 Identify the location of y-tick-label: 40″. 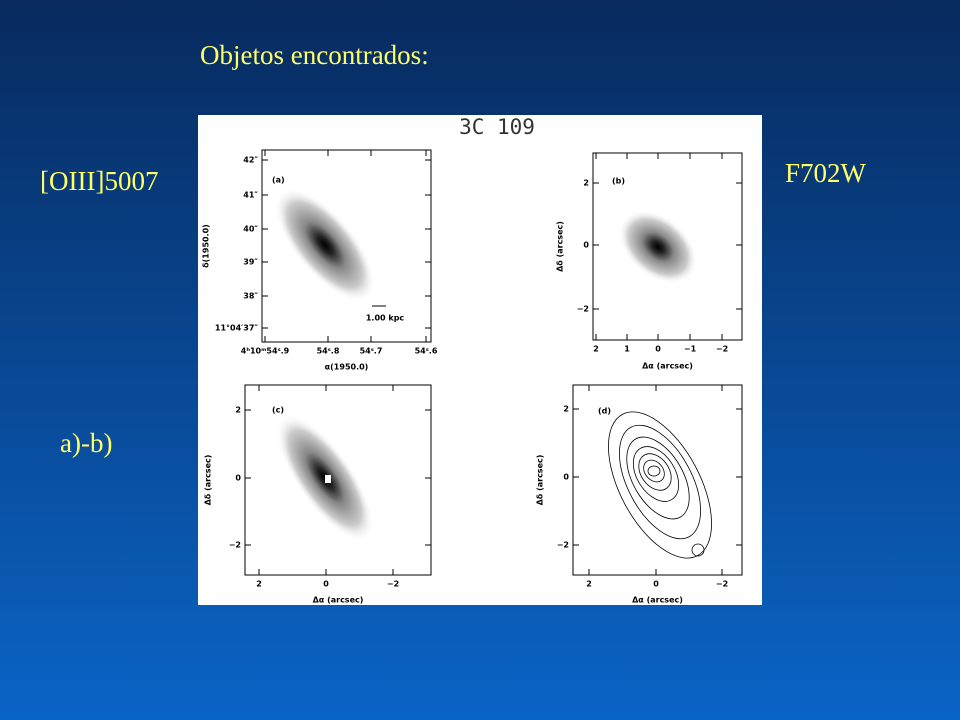
(250, 229).